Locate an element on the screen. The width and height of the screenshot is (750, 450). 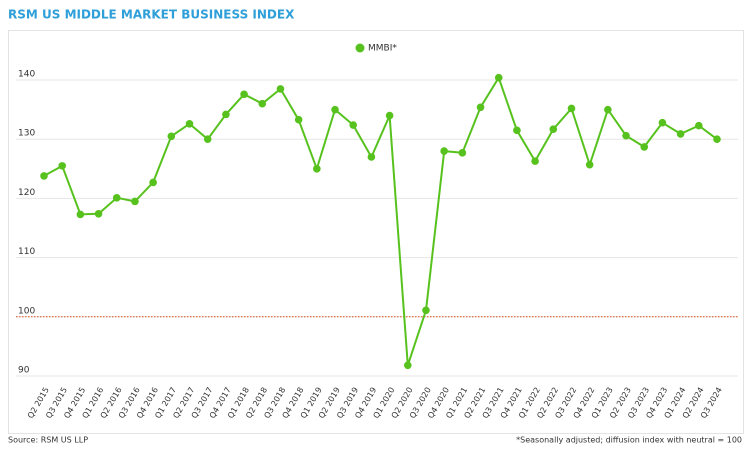
y-tick-label: 100 is located at coordinates (26, 311).